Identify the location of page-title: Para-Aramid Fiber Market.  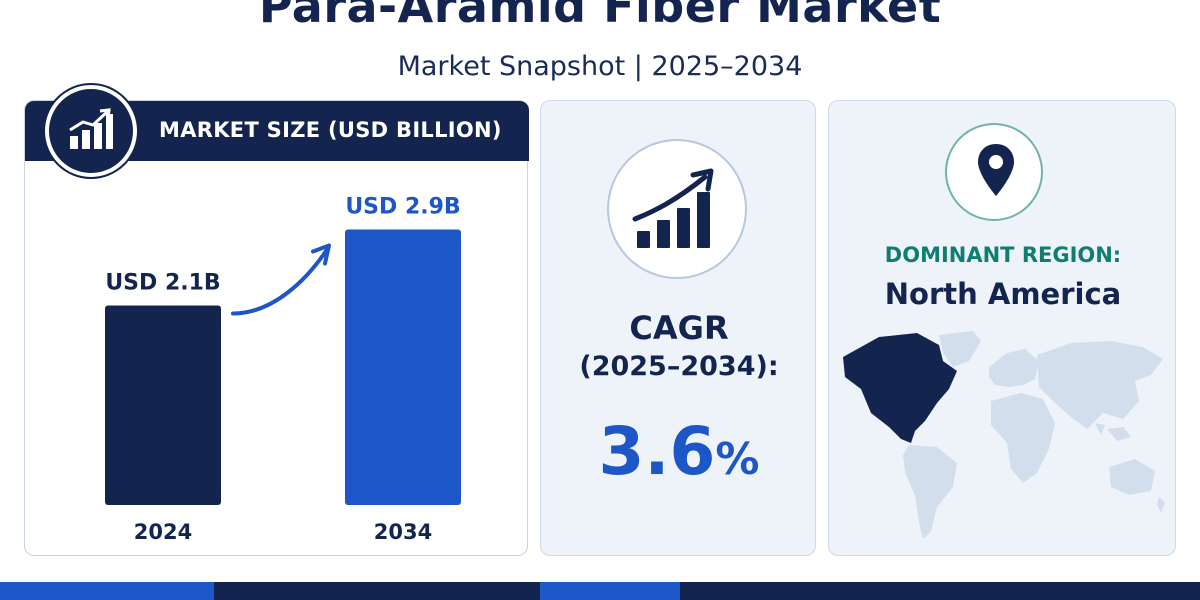
(600, 16).